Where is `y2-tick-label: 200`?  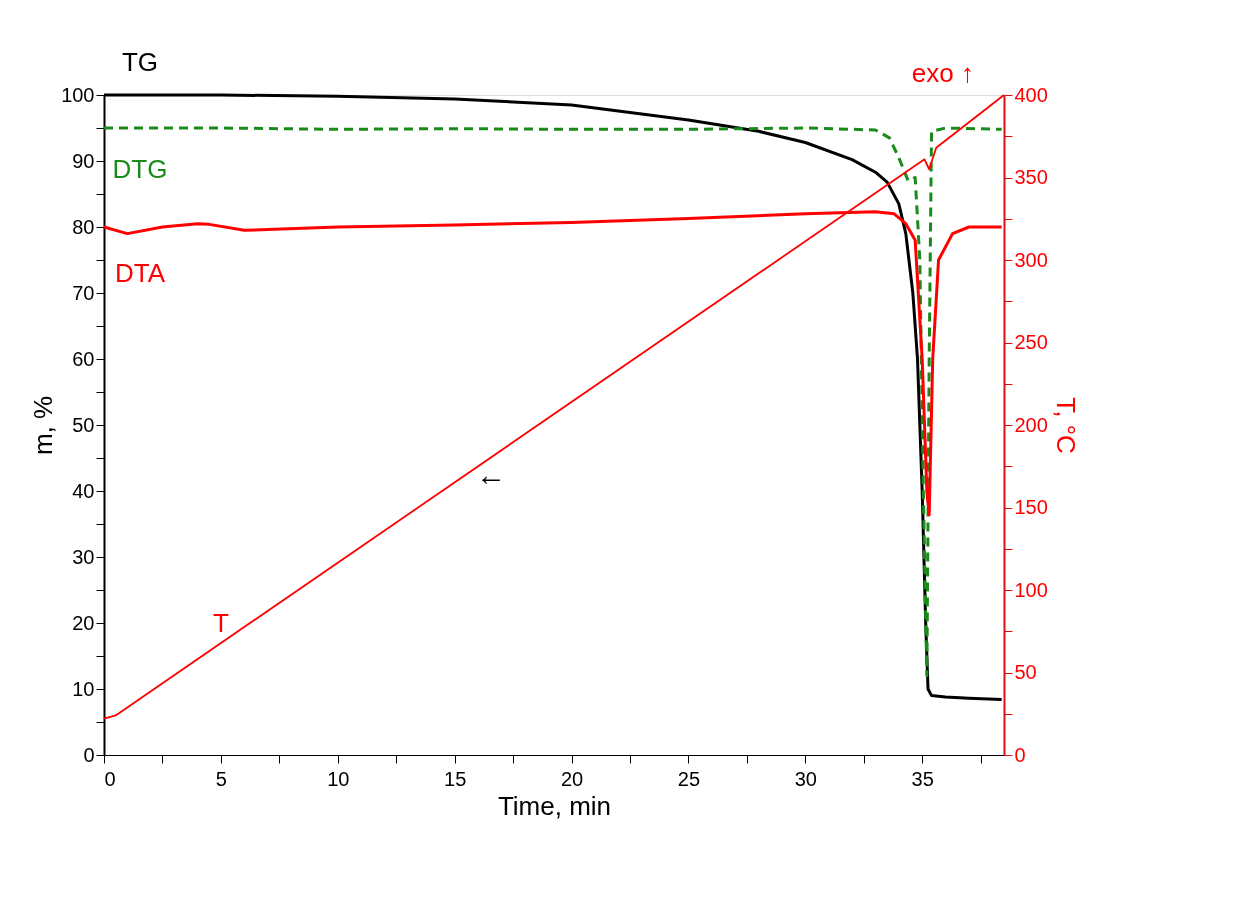
y2-tick-label: 200 is located at coordinates (1031, 424).